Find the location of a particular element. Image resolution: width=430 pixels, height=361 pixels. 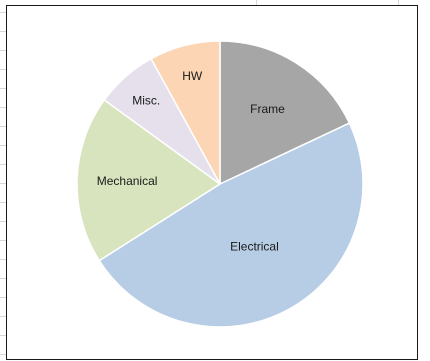

slice-label-misc: Misc. is located at coordinates (146, 100).